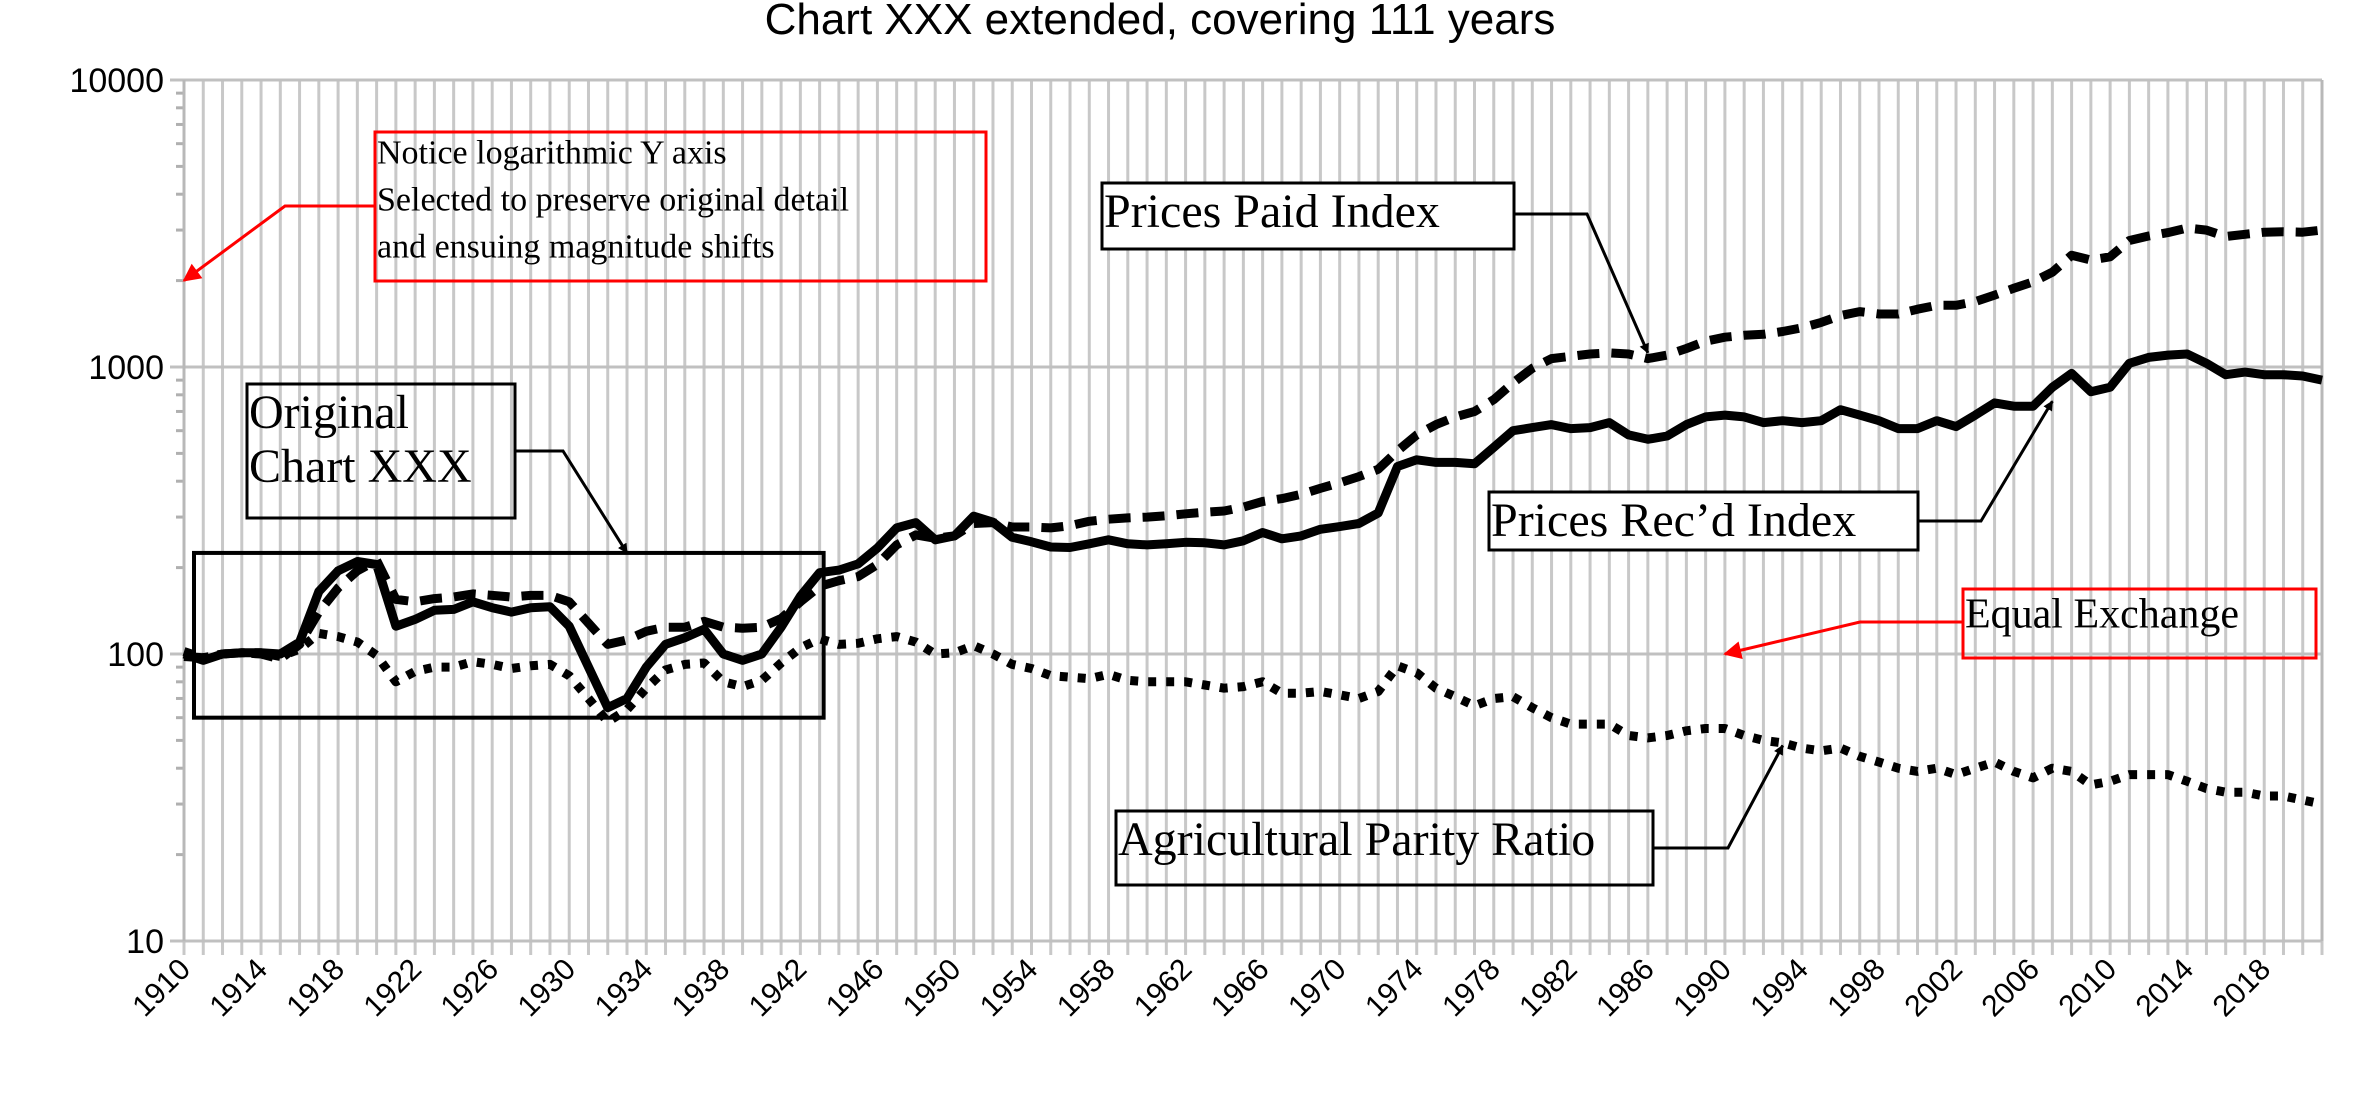 This screenshot has width=2366, height=1108. What do you see at coordinates (116, 511) in the screenshot?
I see `y-axis: 10 100 1000 10000` at bounding box center [116, 511].